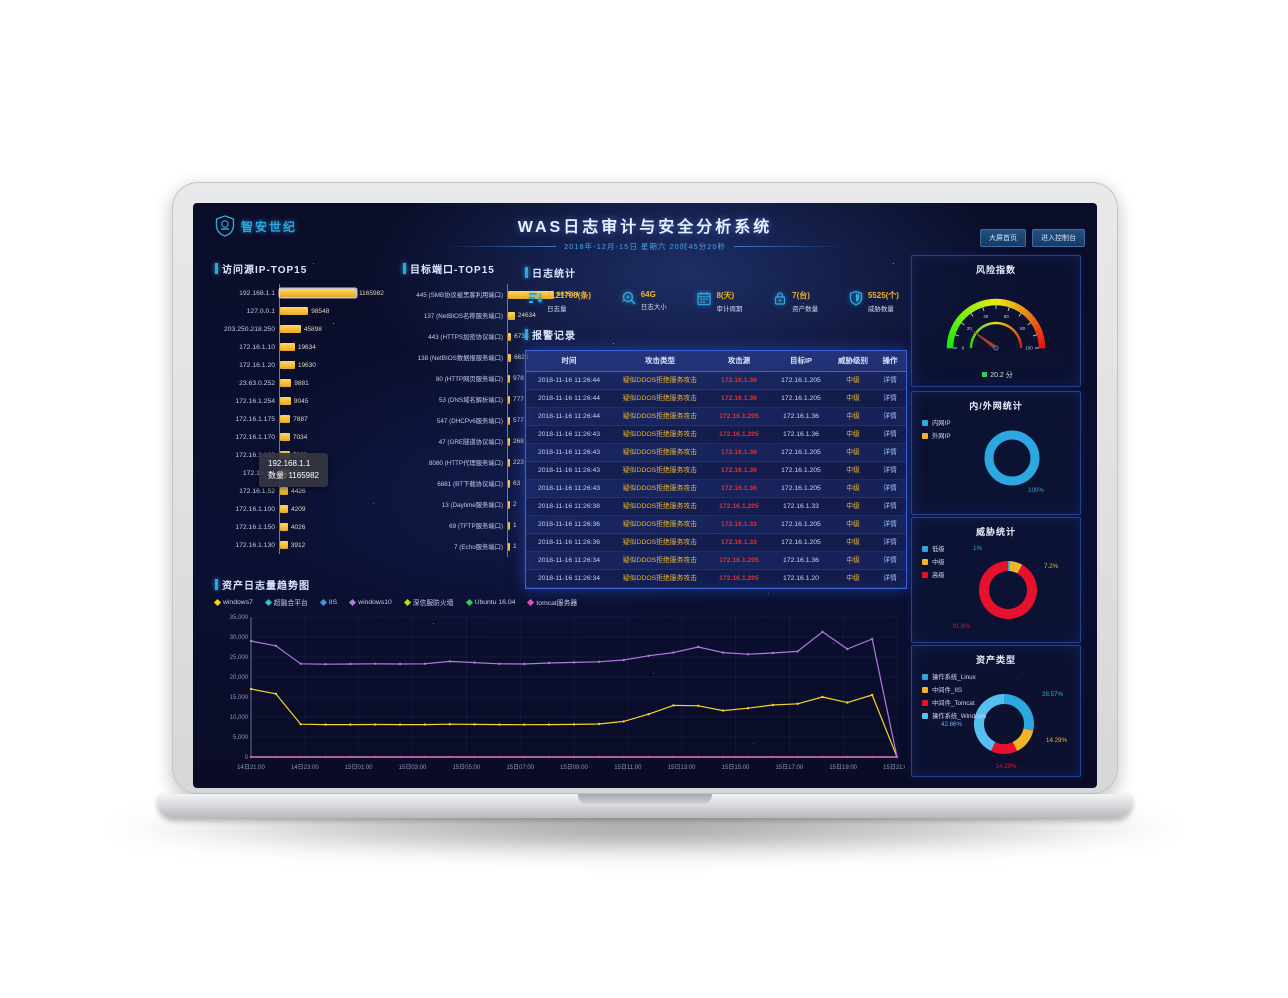 The width and height of the screenshot is (1288, 998). I want to click on threat-stats-legend-item: 中级, so click(933, 561).